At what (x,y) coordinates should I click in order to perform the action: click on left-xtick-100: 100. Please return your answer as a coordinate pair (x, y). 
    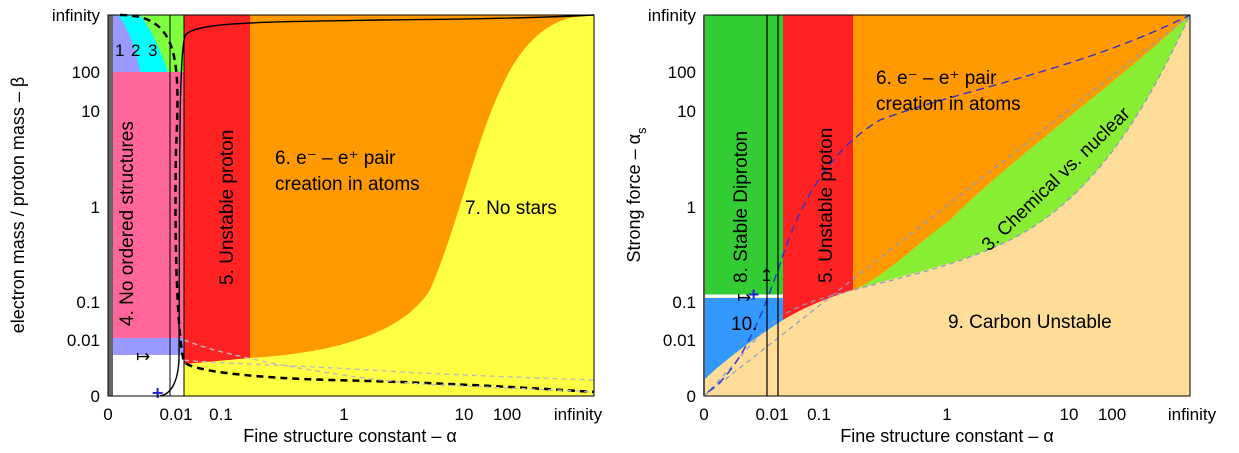
    Looking at the image, I should click on (507, 414).